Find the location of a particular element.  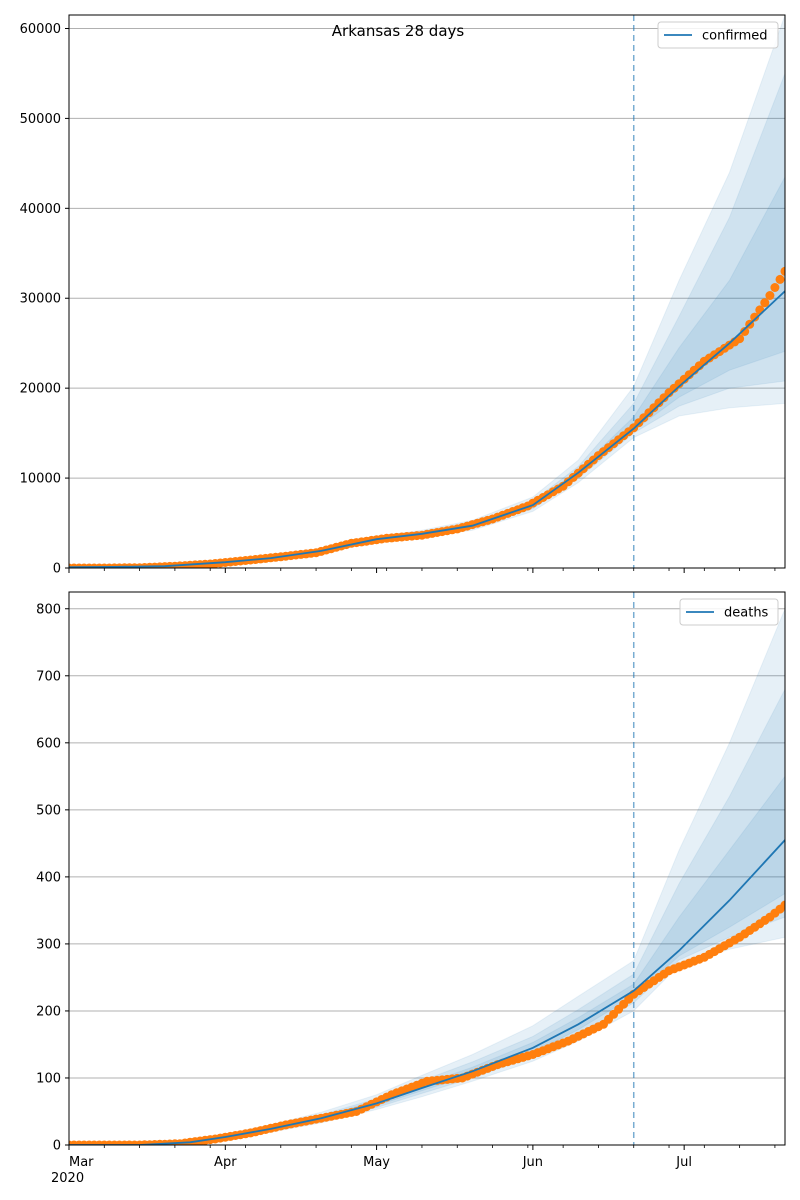

x-tick-label: May is located at coordinates (376, 1162).